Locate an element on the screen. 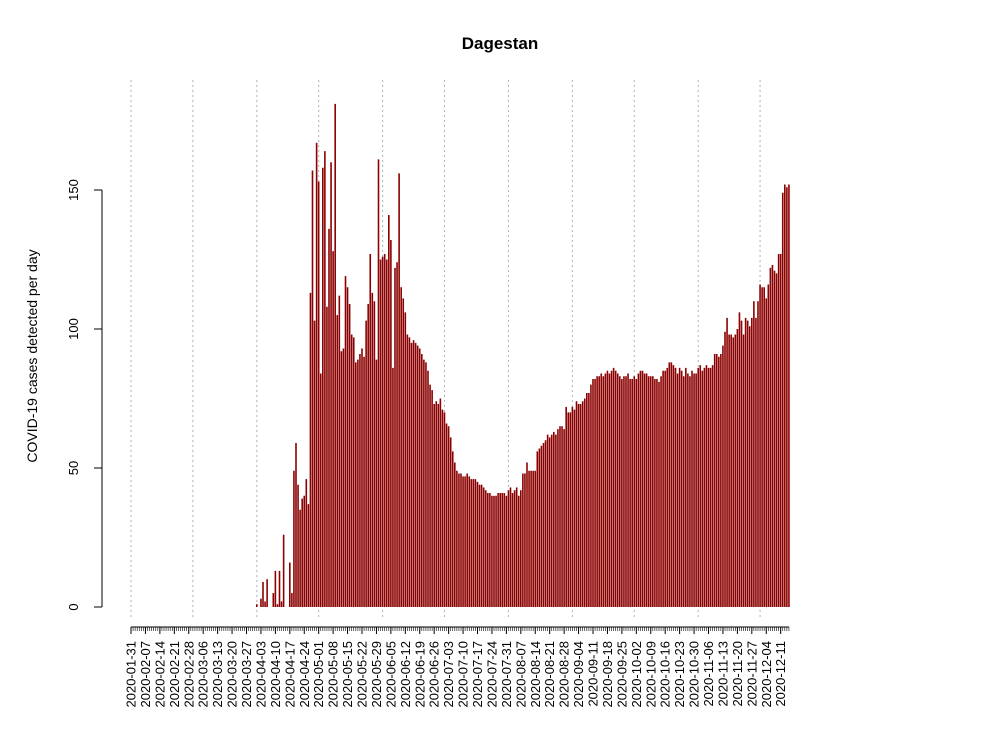  x-tick-label: 2020-04-17 is located at coordinates (289, 674).